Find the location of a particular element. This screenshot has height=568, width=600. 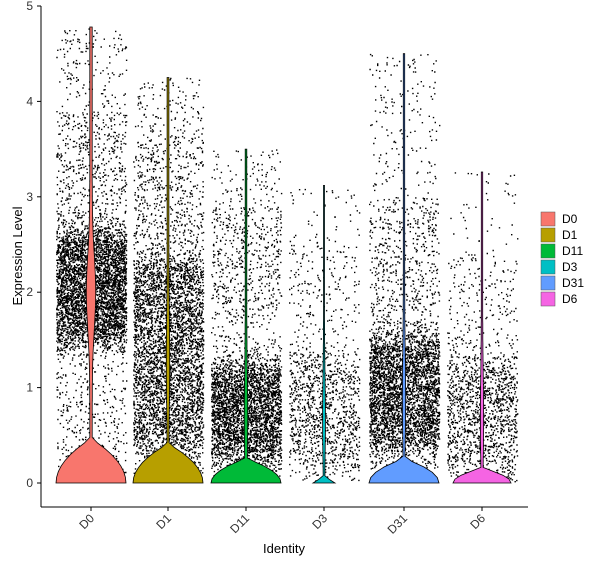

y-tick-label-3: 3 is located at coordinates (29, 197).